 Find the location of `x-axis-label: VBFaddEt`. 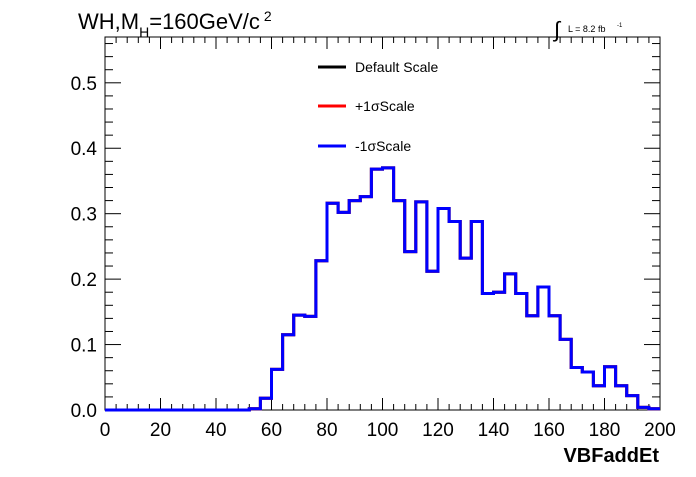

x-axis-label: VBFaddEt is located at coordinates (611, 456).